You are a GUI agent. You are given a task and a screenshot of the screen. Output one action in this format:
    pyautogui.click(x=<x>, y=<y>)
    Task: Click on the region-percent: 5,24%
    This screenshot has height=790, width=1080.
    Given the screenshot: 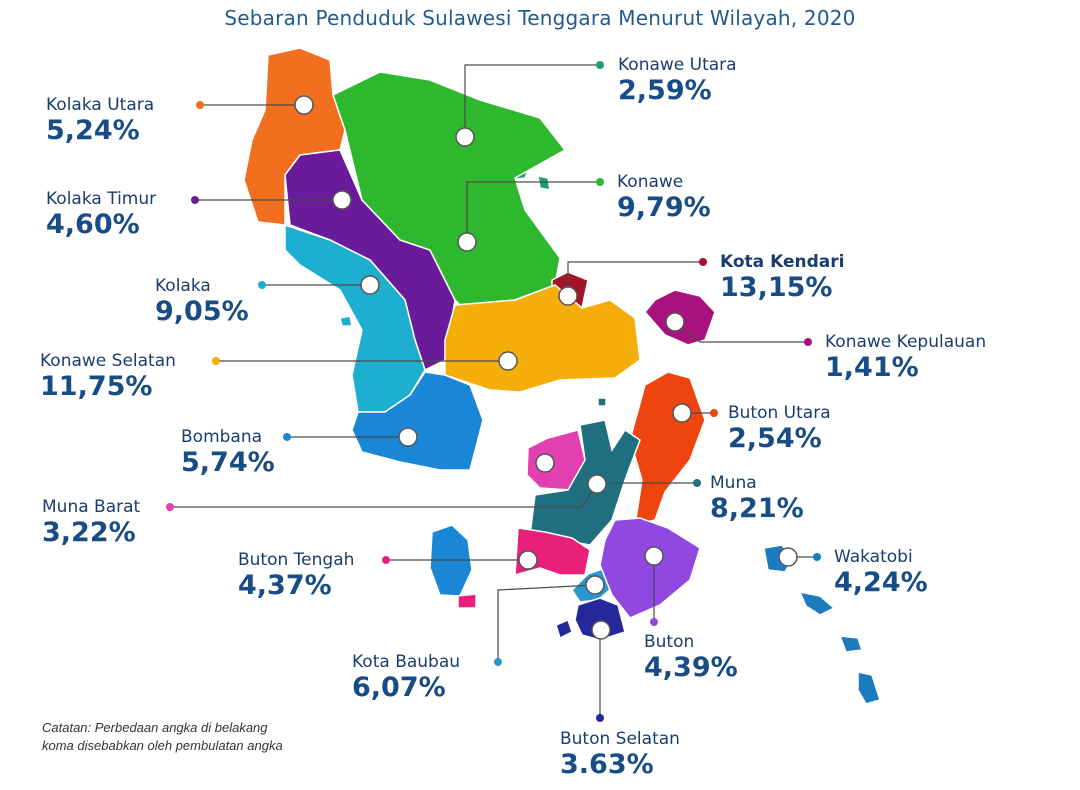 What is the action you would take?
    pyautogui.click(x=93, y=130)
    